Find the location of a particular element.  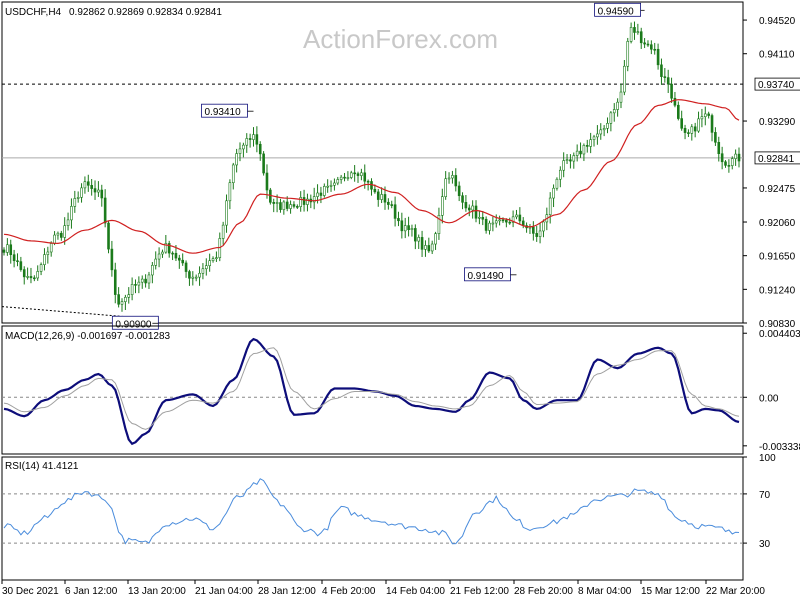

rsi-label: RSI(14) 41.4121 is located at coordinates (42, 466).